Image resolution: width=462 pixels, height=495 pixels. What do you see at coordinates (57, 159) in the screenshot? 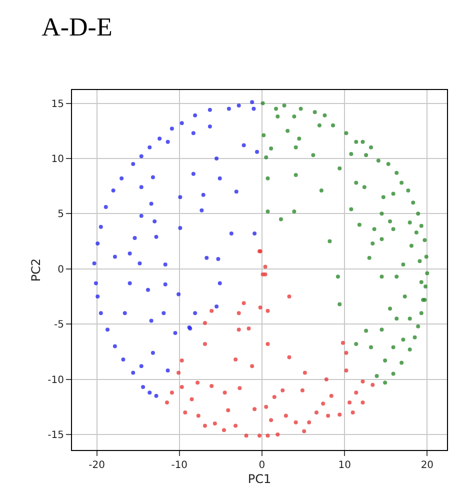
I see `y-tick-label: 10` at bounding box center [57, 159].